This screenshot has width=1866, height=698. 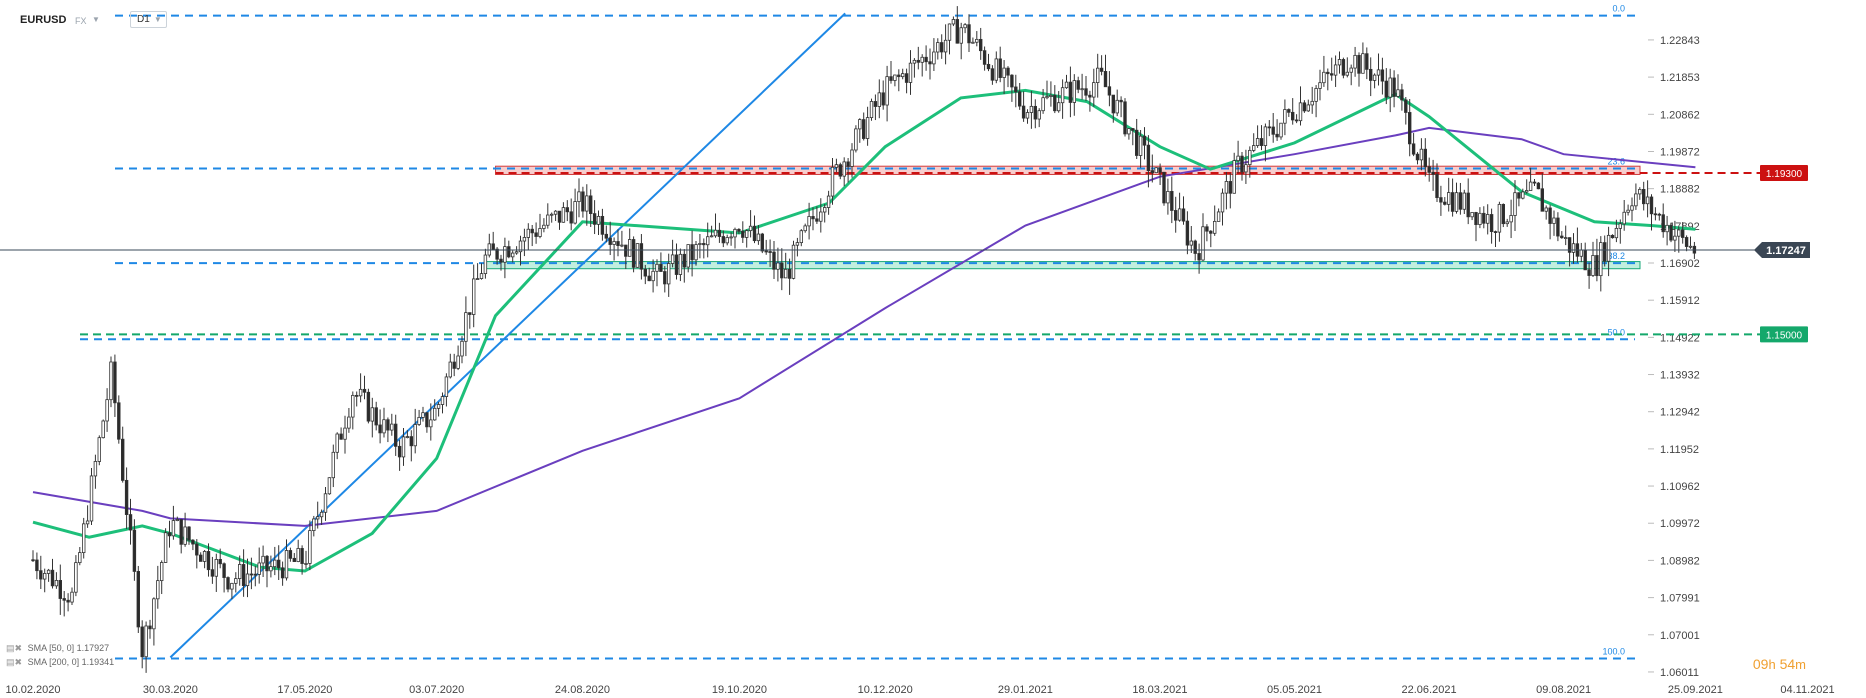 What do you see at coordinates (1782, 250) in the screenshot?
I see `current-price-tag` at bounding box center [1782, 250].